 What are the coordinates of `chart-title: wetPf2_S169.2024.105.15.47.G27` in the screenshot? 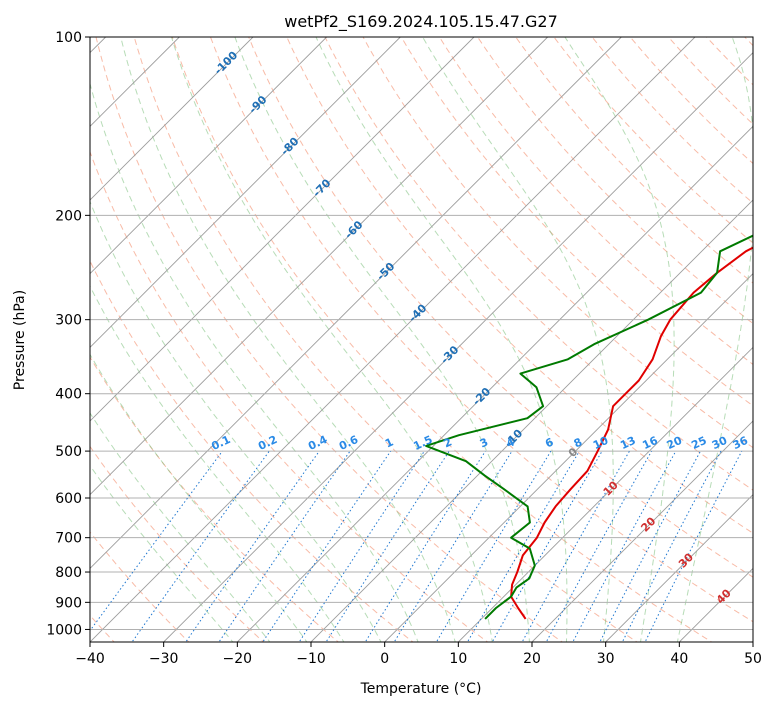 It's located at (421, 22).